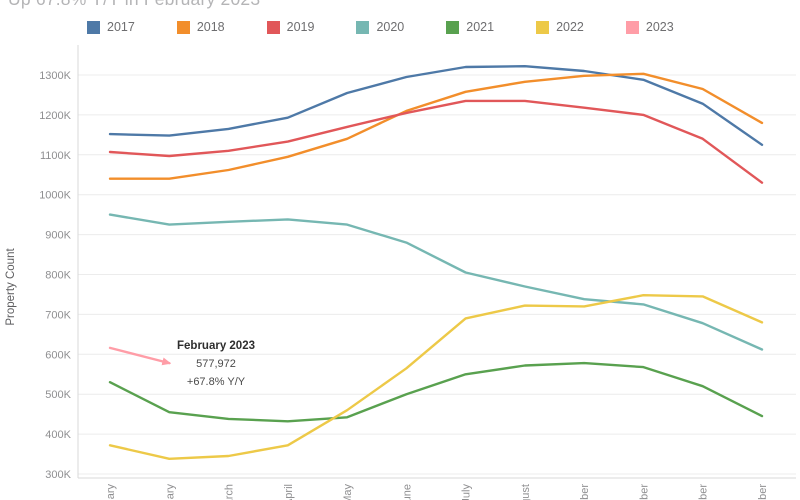  I want to click on legend-item-2018: 2018, so click(200, 27).